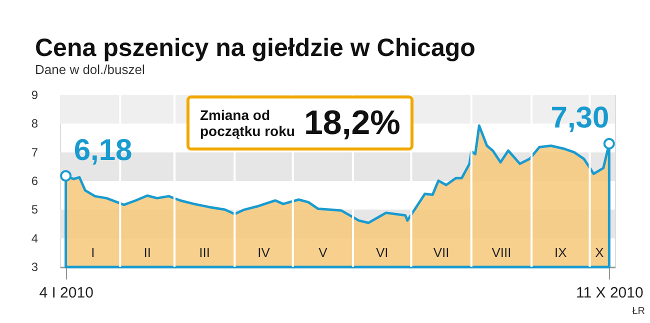 The width and height of the screenshot is (650, 323). I want to click on annotation: X, so click(599, 252).